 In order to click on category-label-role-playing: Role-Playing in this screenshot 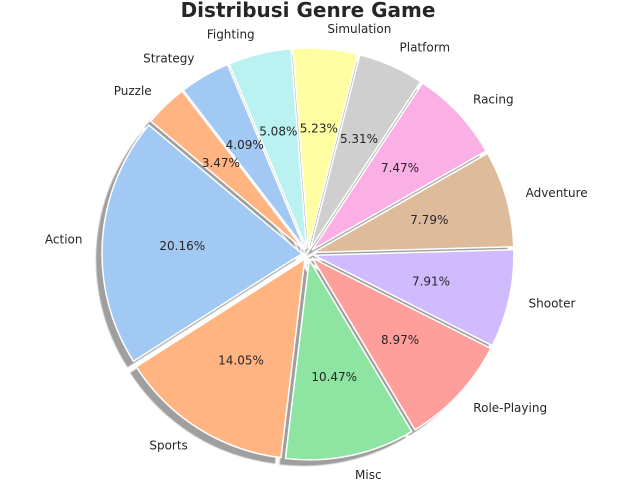, I will do `click(510, 408)`.